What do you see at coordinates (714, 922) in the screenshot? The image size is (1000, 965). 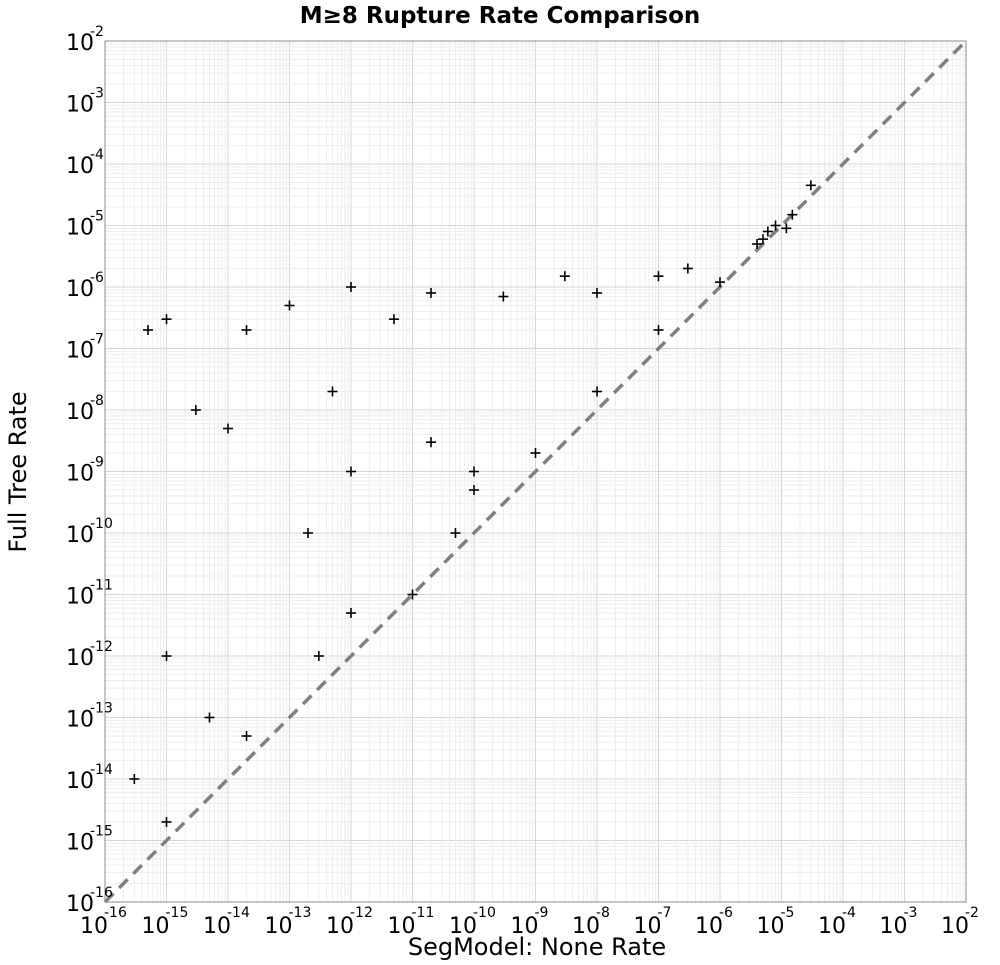 I see `x-tick-label: 10⁻⁶` at bounding box center [714, 922].